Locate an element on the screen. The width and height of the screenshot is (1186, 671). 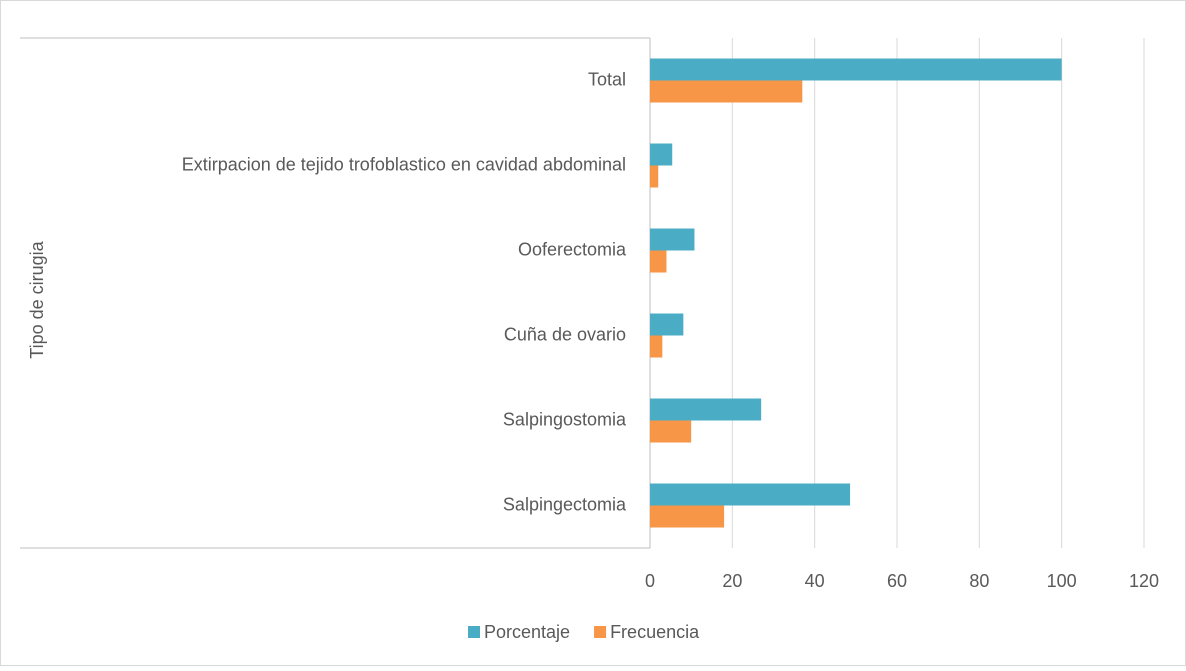
x-tick-label: 0 is located at coordinates (650, 581).